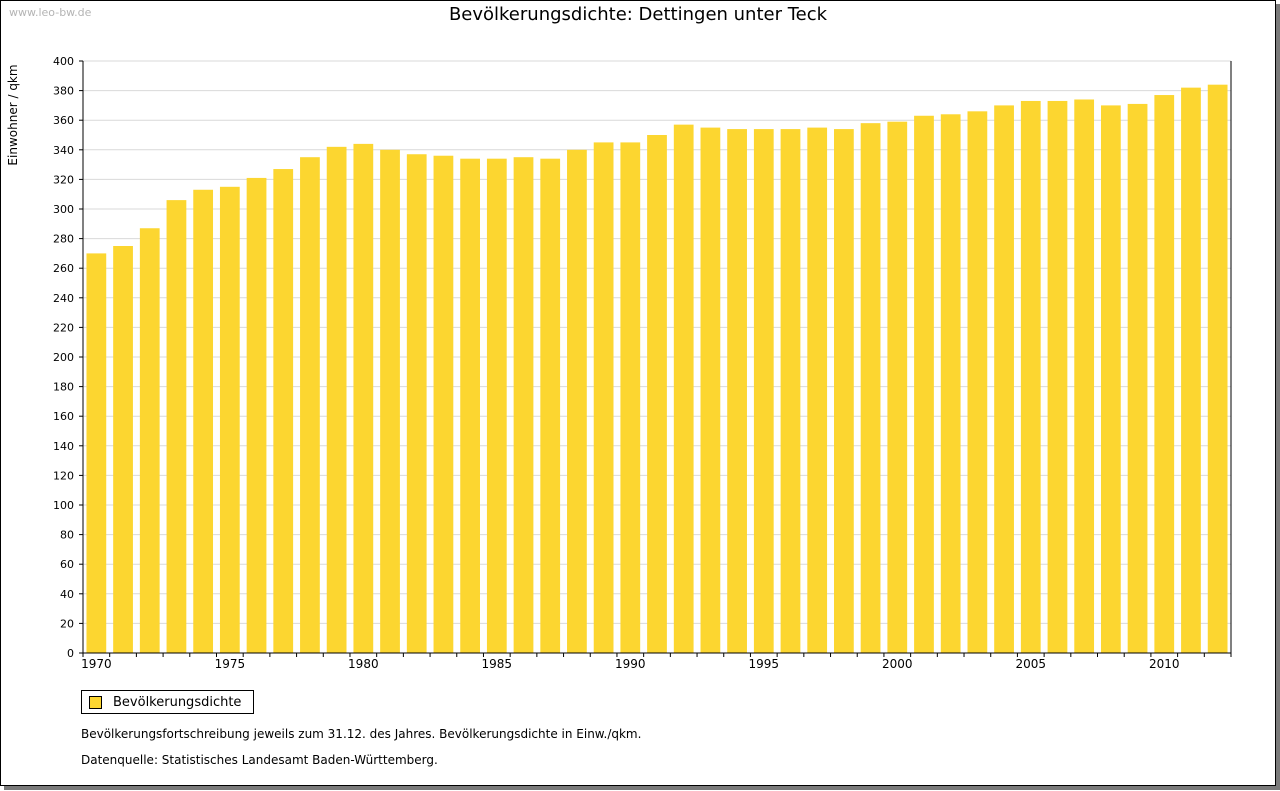  Describe the element at coordinates (63, 179) in the screenshot. I see `y-tick-label: 320` at that location.